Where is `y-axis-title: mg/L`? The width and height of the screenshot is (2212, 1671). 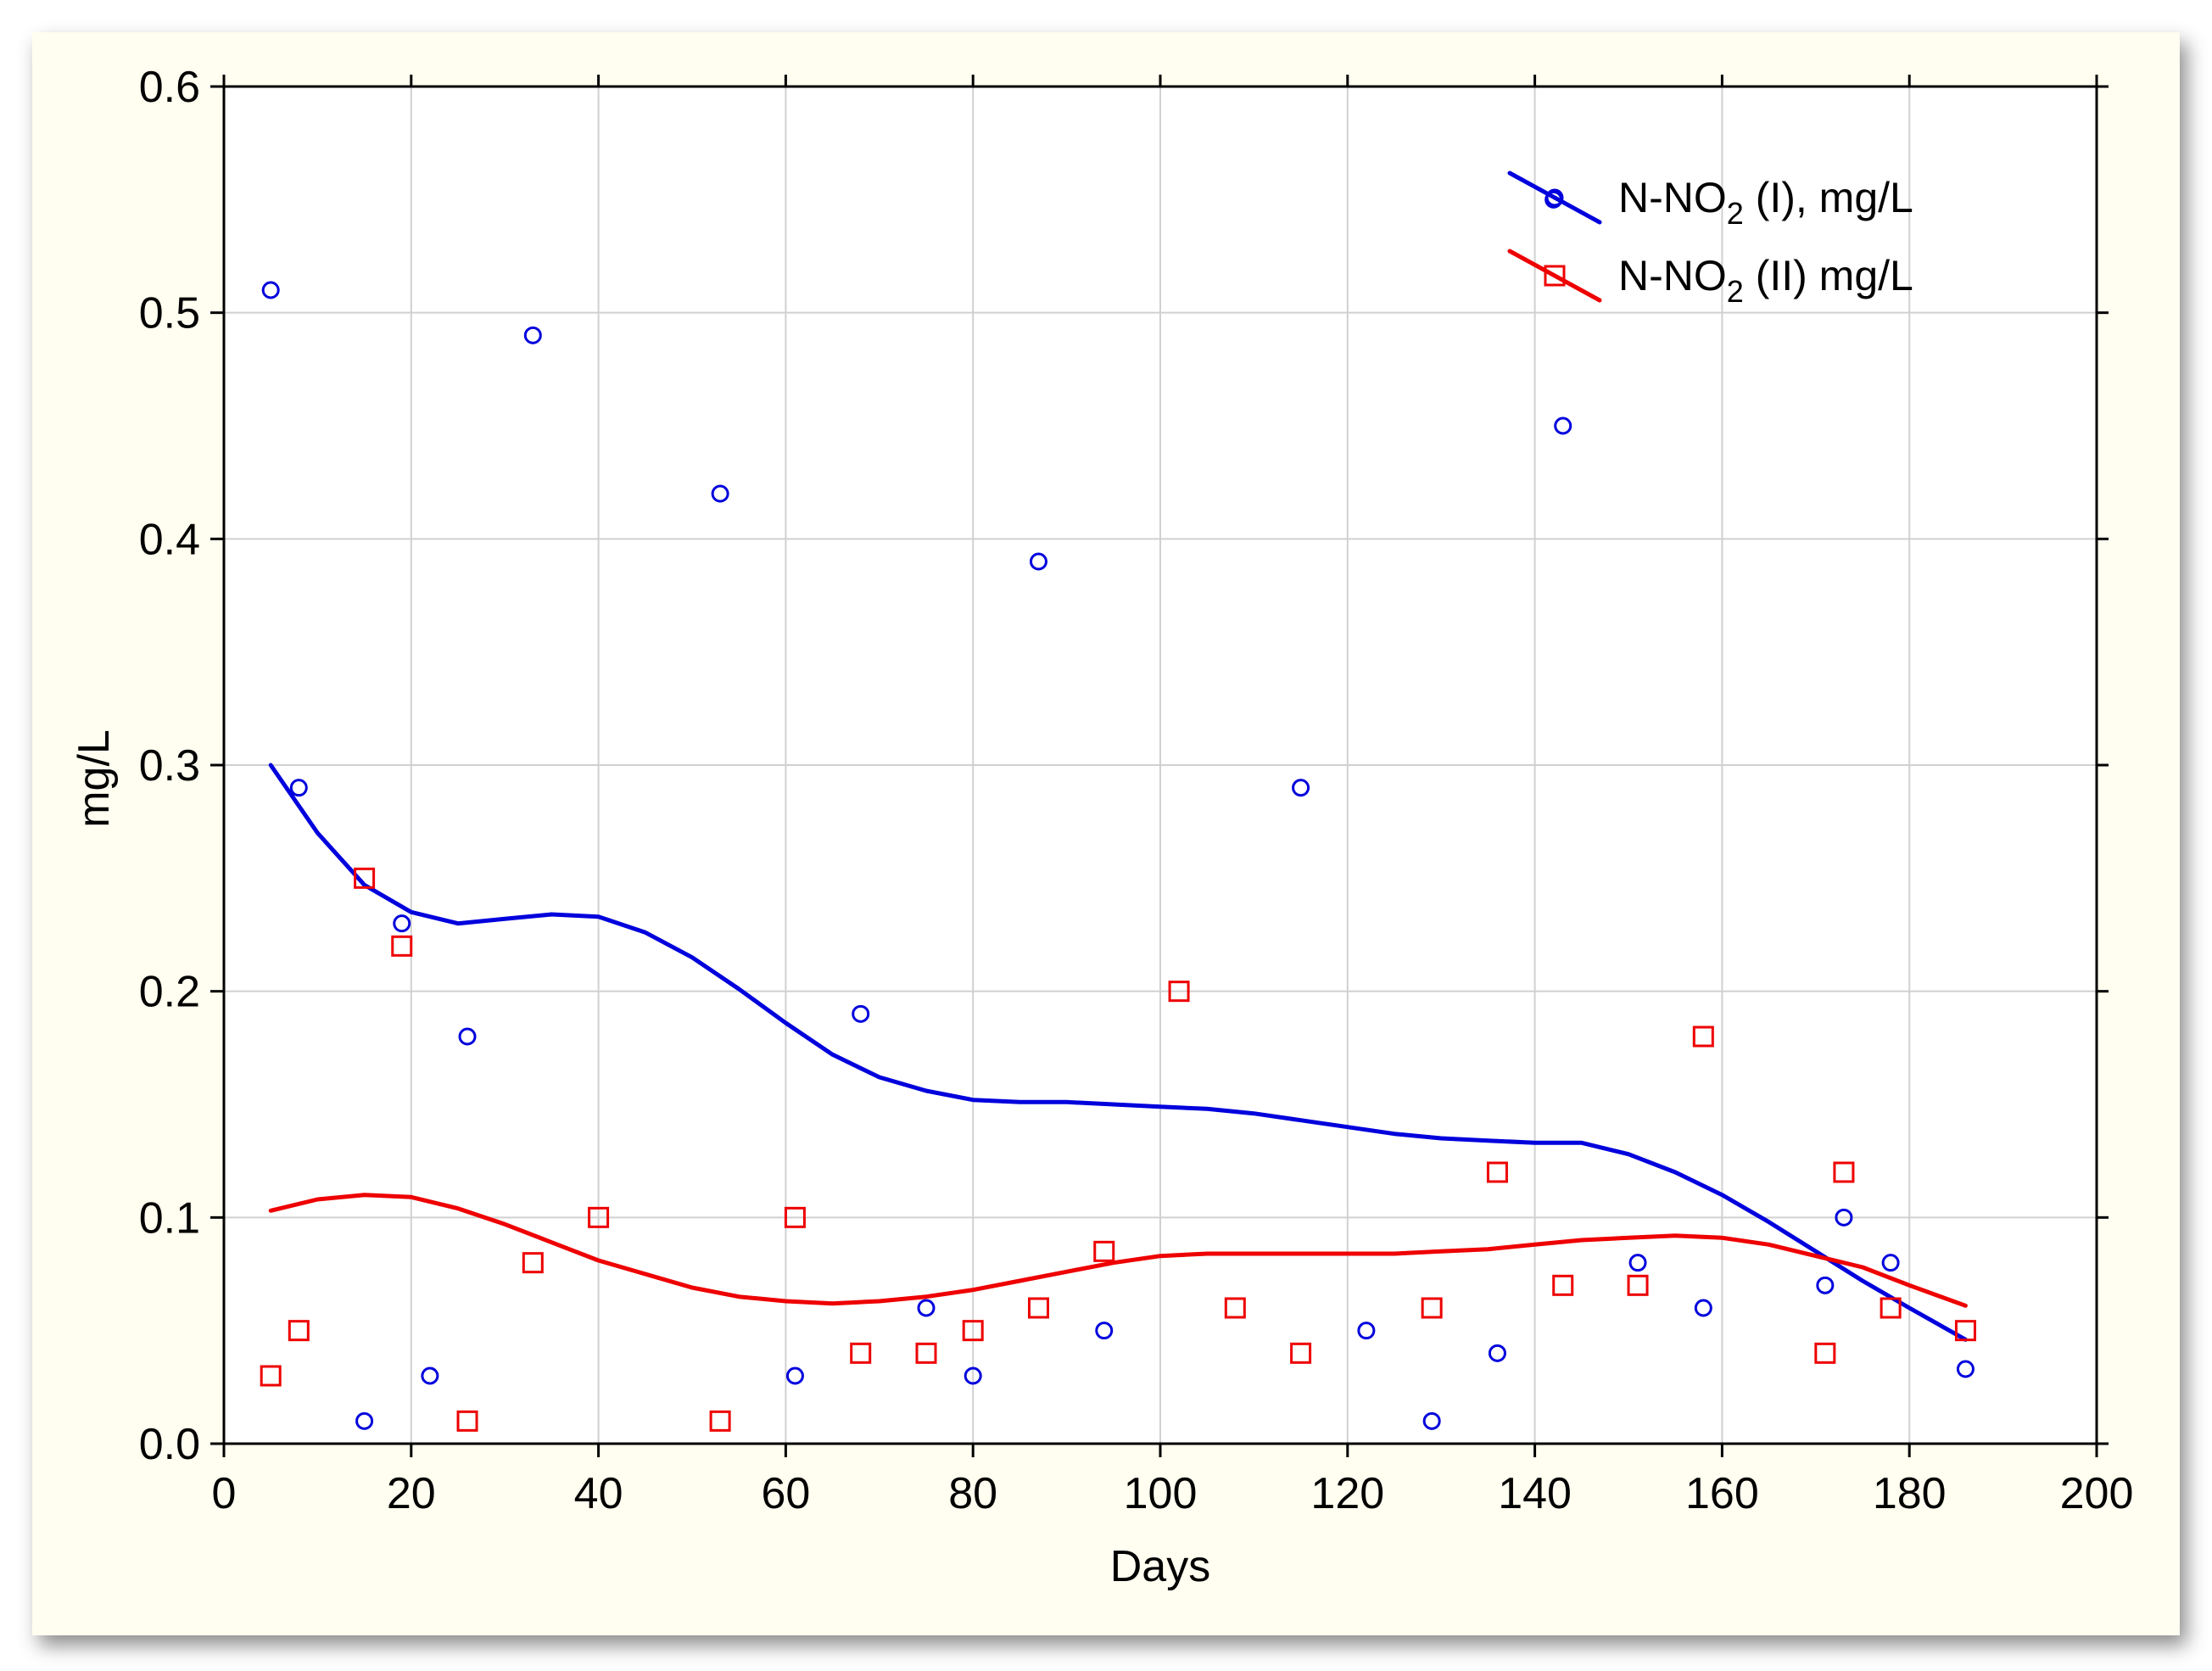 y-axis-title: mg/L is located at coordinates (94, 778).